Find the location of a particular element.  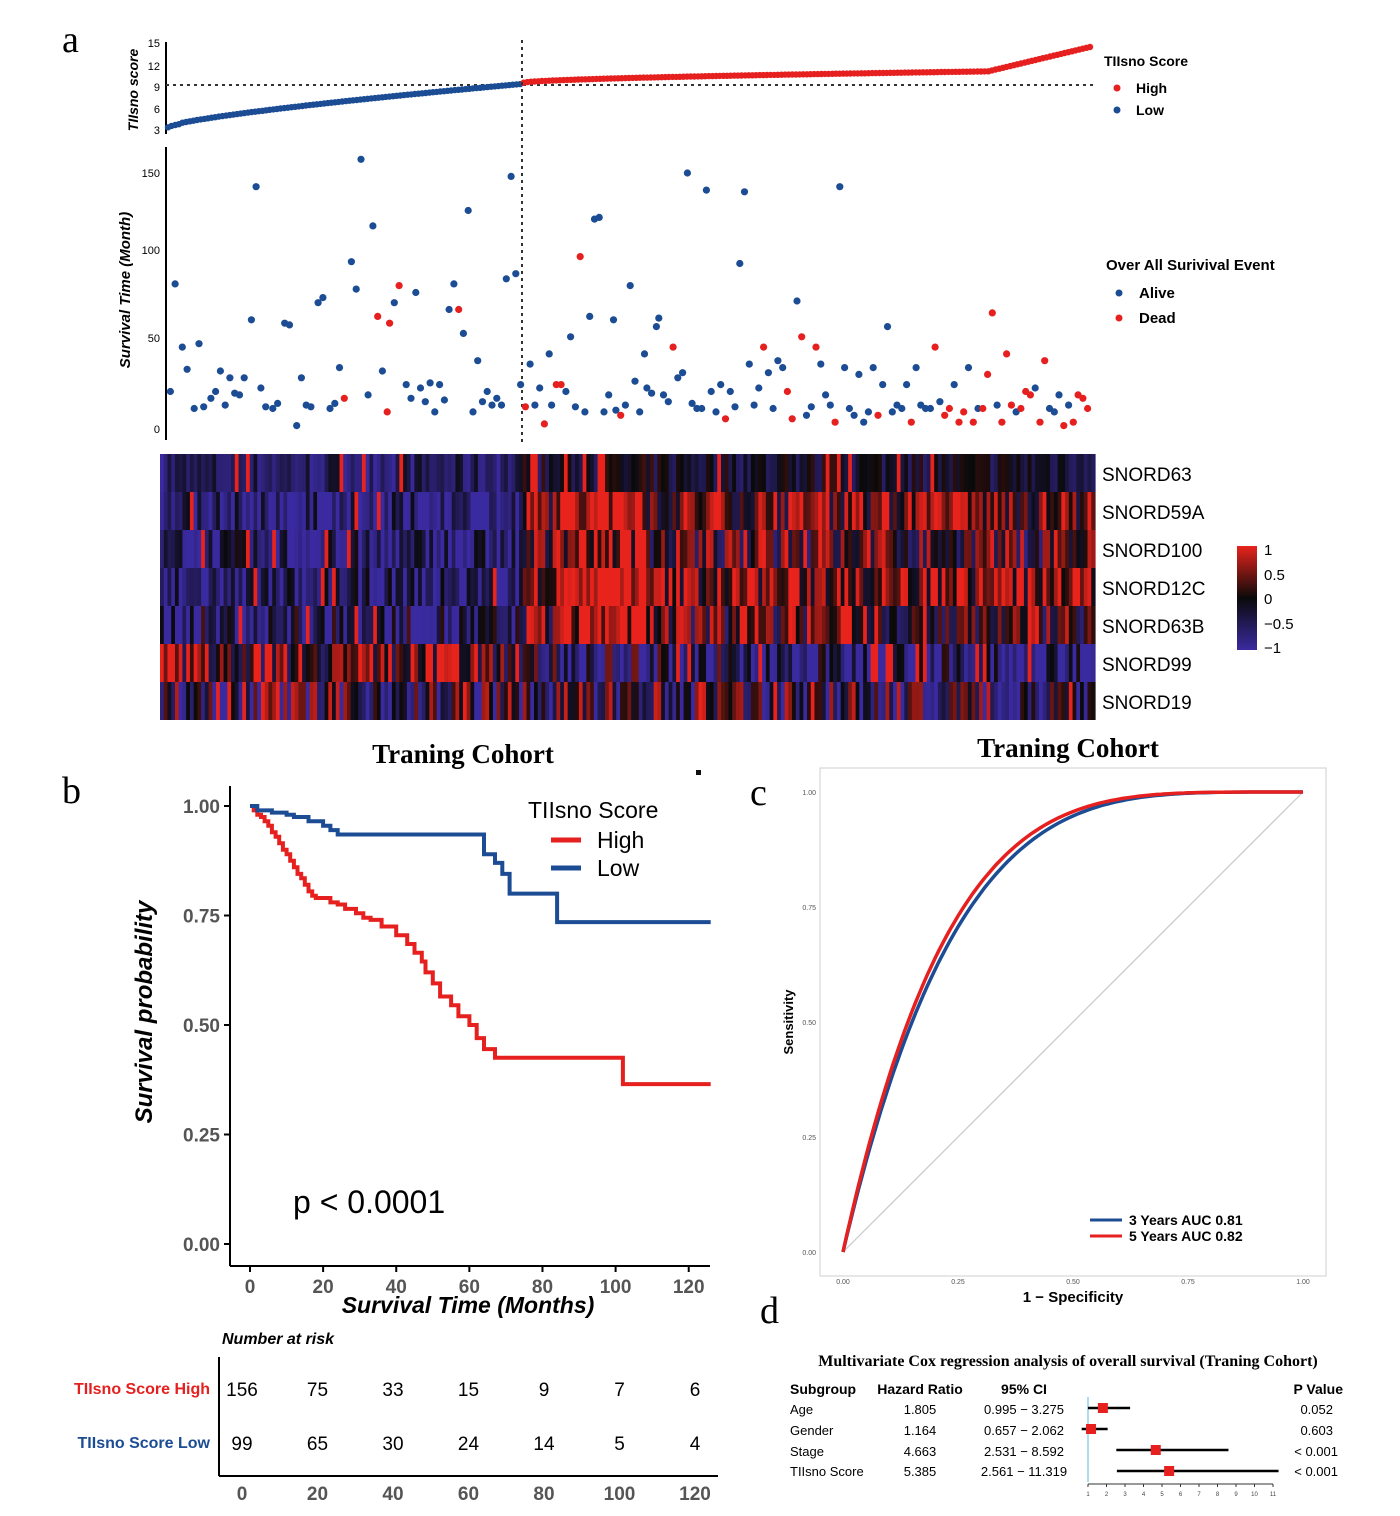

forest-xtick-label: 9 is located at coordinates (1236, 1495).